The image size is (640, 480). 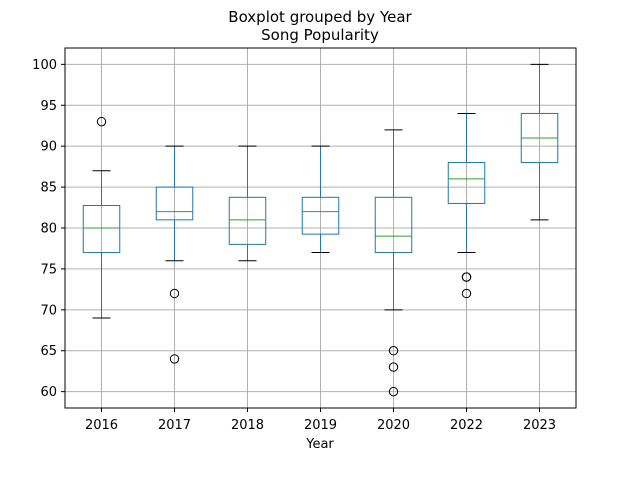 What do you see at coordinates (320, 17) in the screenshot?
I see `chart-title: Boxplot grouped by Year` at bounding box center [320, 17].